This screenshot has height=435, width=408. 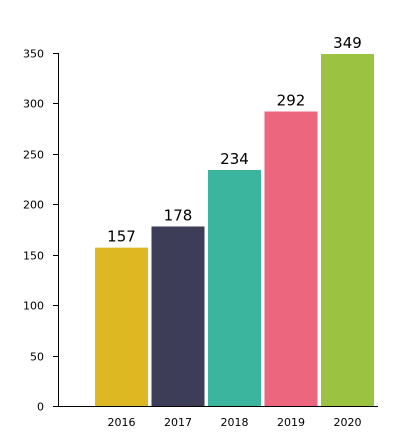 What do you see at coordinates (235, 422) in the screenshot?
I see `x-tick-label-2018: 2018` at bounding box center [235, 422].